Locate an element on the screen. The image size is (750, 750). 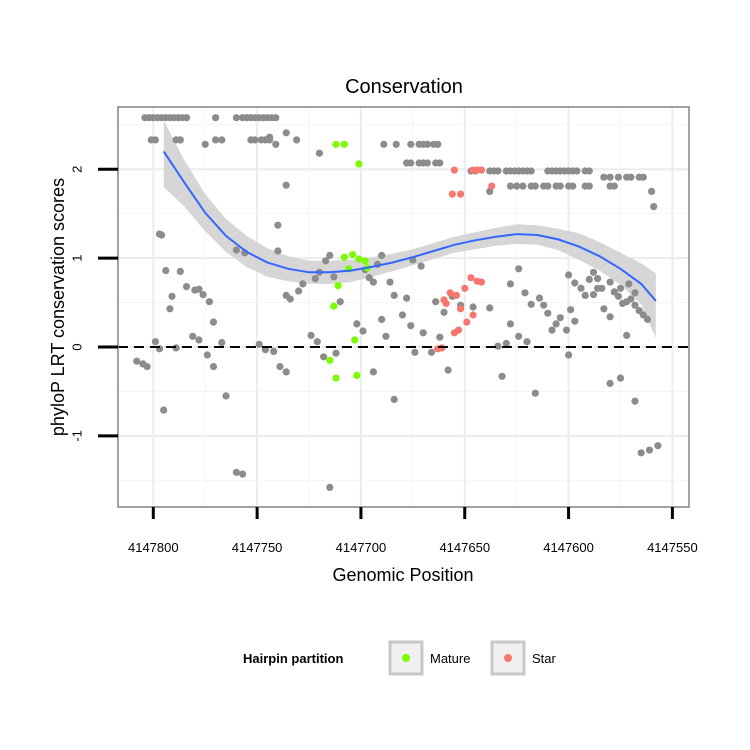
y-tick-label: 0 is located at coordinates (77, 346).